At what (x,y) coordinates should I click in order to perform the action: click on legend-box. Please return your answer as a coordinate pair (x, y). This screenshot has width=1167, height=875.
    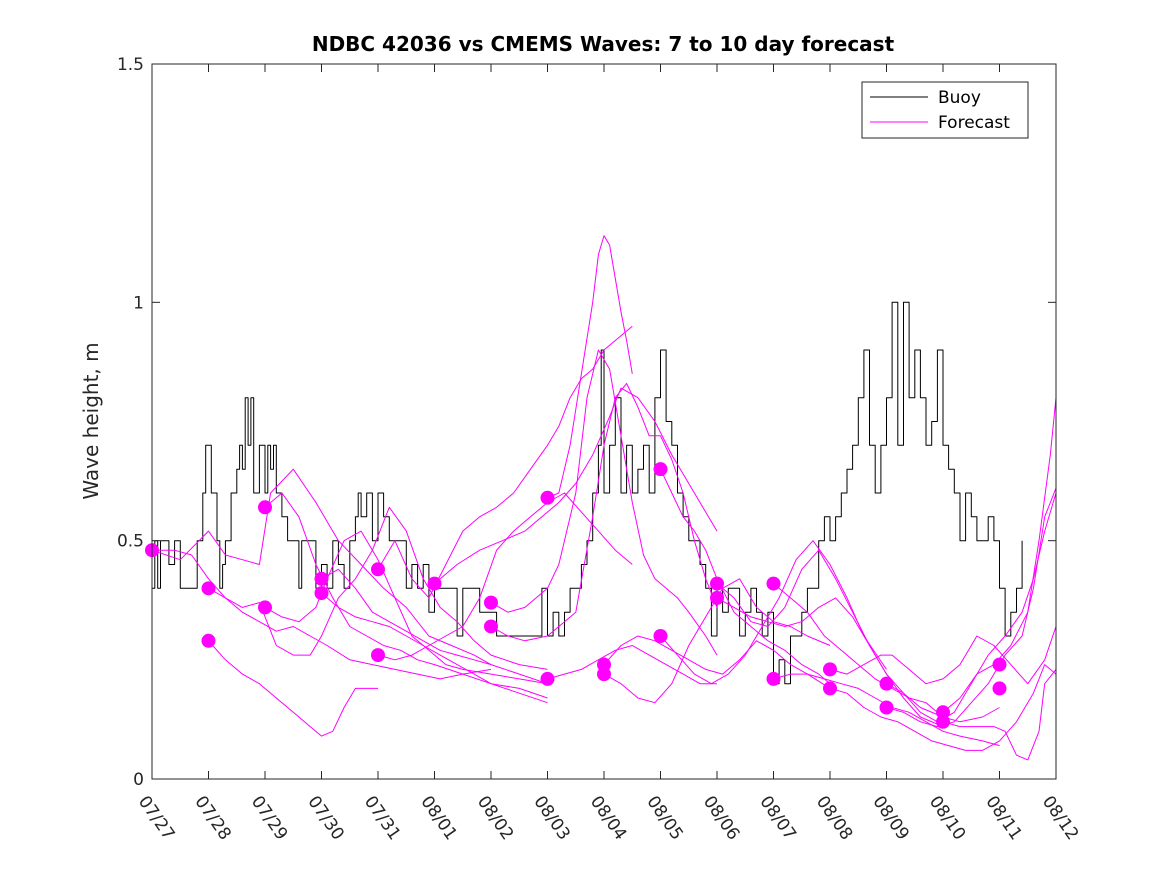
    Looking at the image, I should click on (945, 110).